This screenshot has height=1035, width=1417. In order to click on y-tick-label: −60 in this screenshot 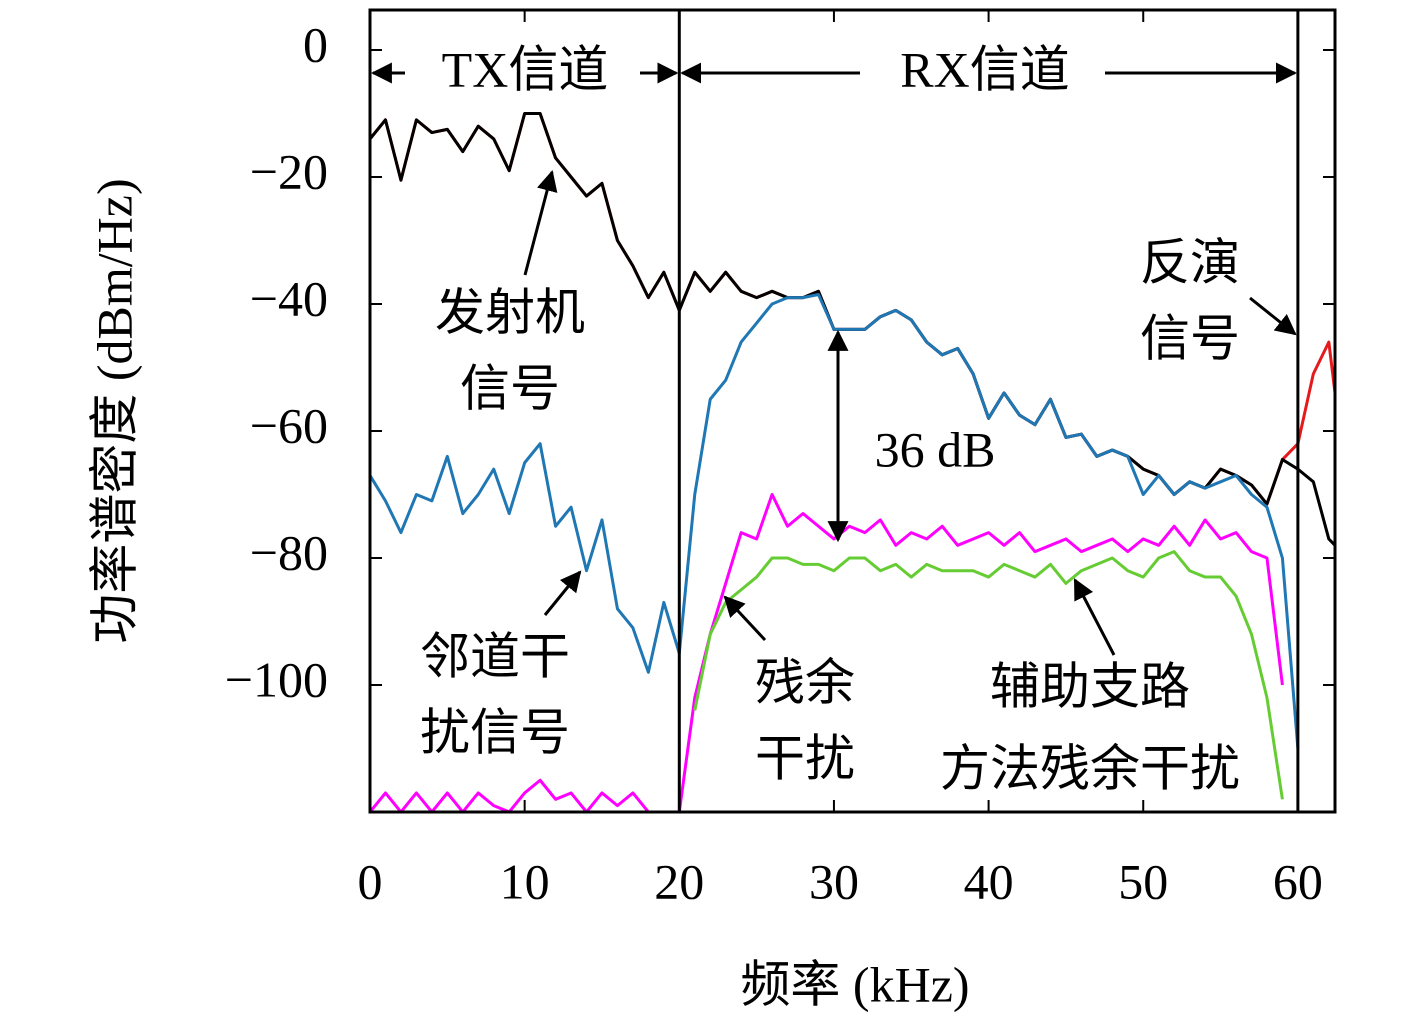, I will do `click(289, 425)`.